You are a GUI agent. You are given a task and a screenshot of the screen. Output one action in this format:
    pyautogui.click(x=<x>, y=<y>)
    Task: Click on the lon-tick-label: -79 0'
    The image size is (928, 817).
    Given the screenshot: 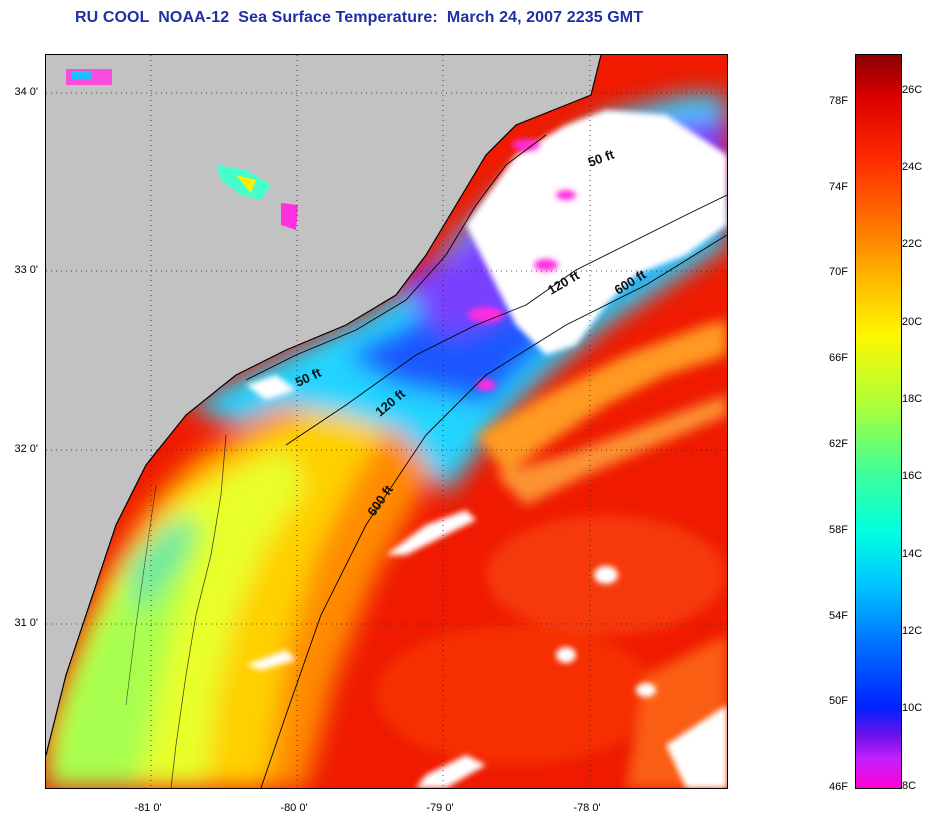 What is the action you would take?
    pyautogui.click(x=440, y=808)
    